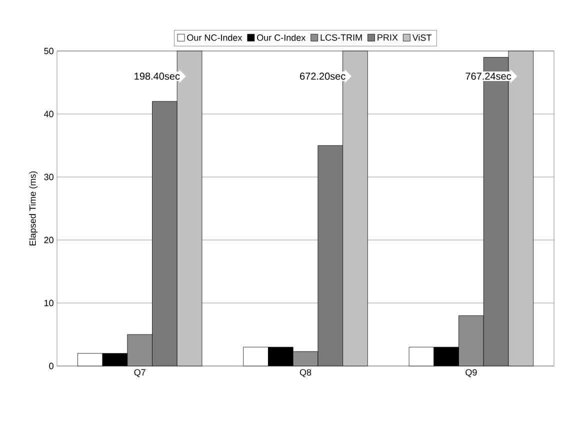 Image resolution: width=561 pixels, height=423 pixels. I want to click on y-tick-label: 40, so click(49, 114).